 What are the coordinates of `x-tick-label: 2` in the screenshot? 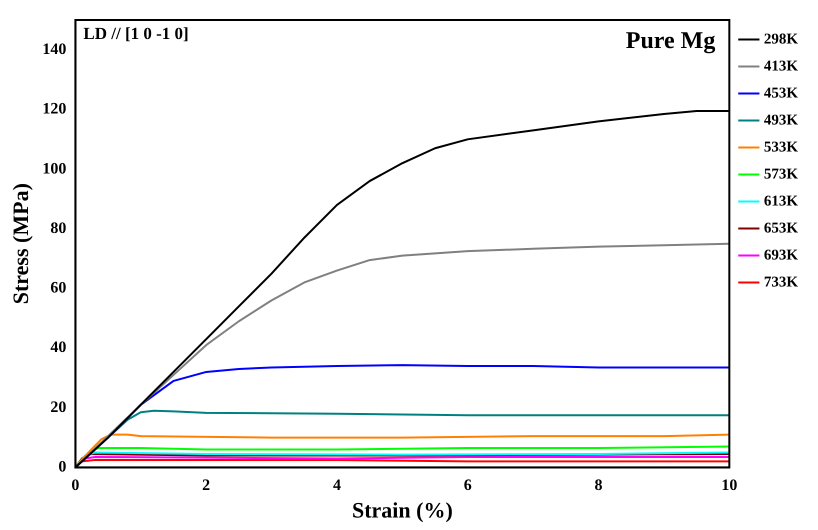 It's located at (206, 485).